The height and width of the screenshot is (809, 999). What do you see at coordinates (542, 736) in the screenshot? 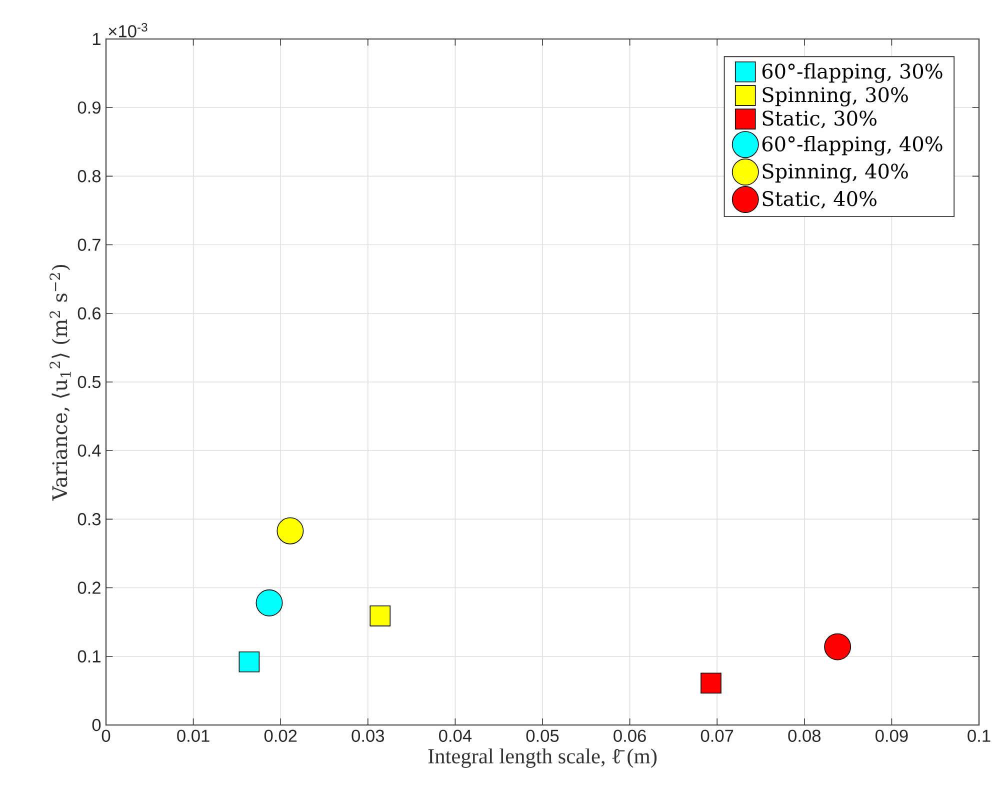
I see `x-tick-label: 0.05` at bounding box center [542, 736].